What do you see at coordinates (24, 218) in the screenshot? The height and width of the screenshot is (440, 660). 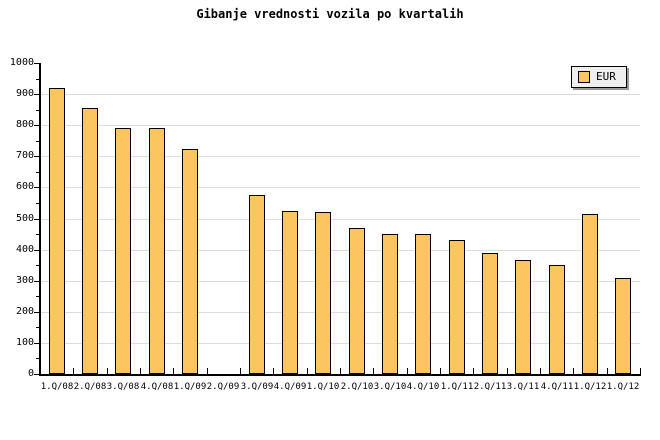 I see `y-axis-tick-label: 500` at bounding box center [24, 218].